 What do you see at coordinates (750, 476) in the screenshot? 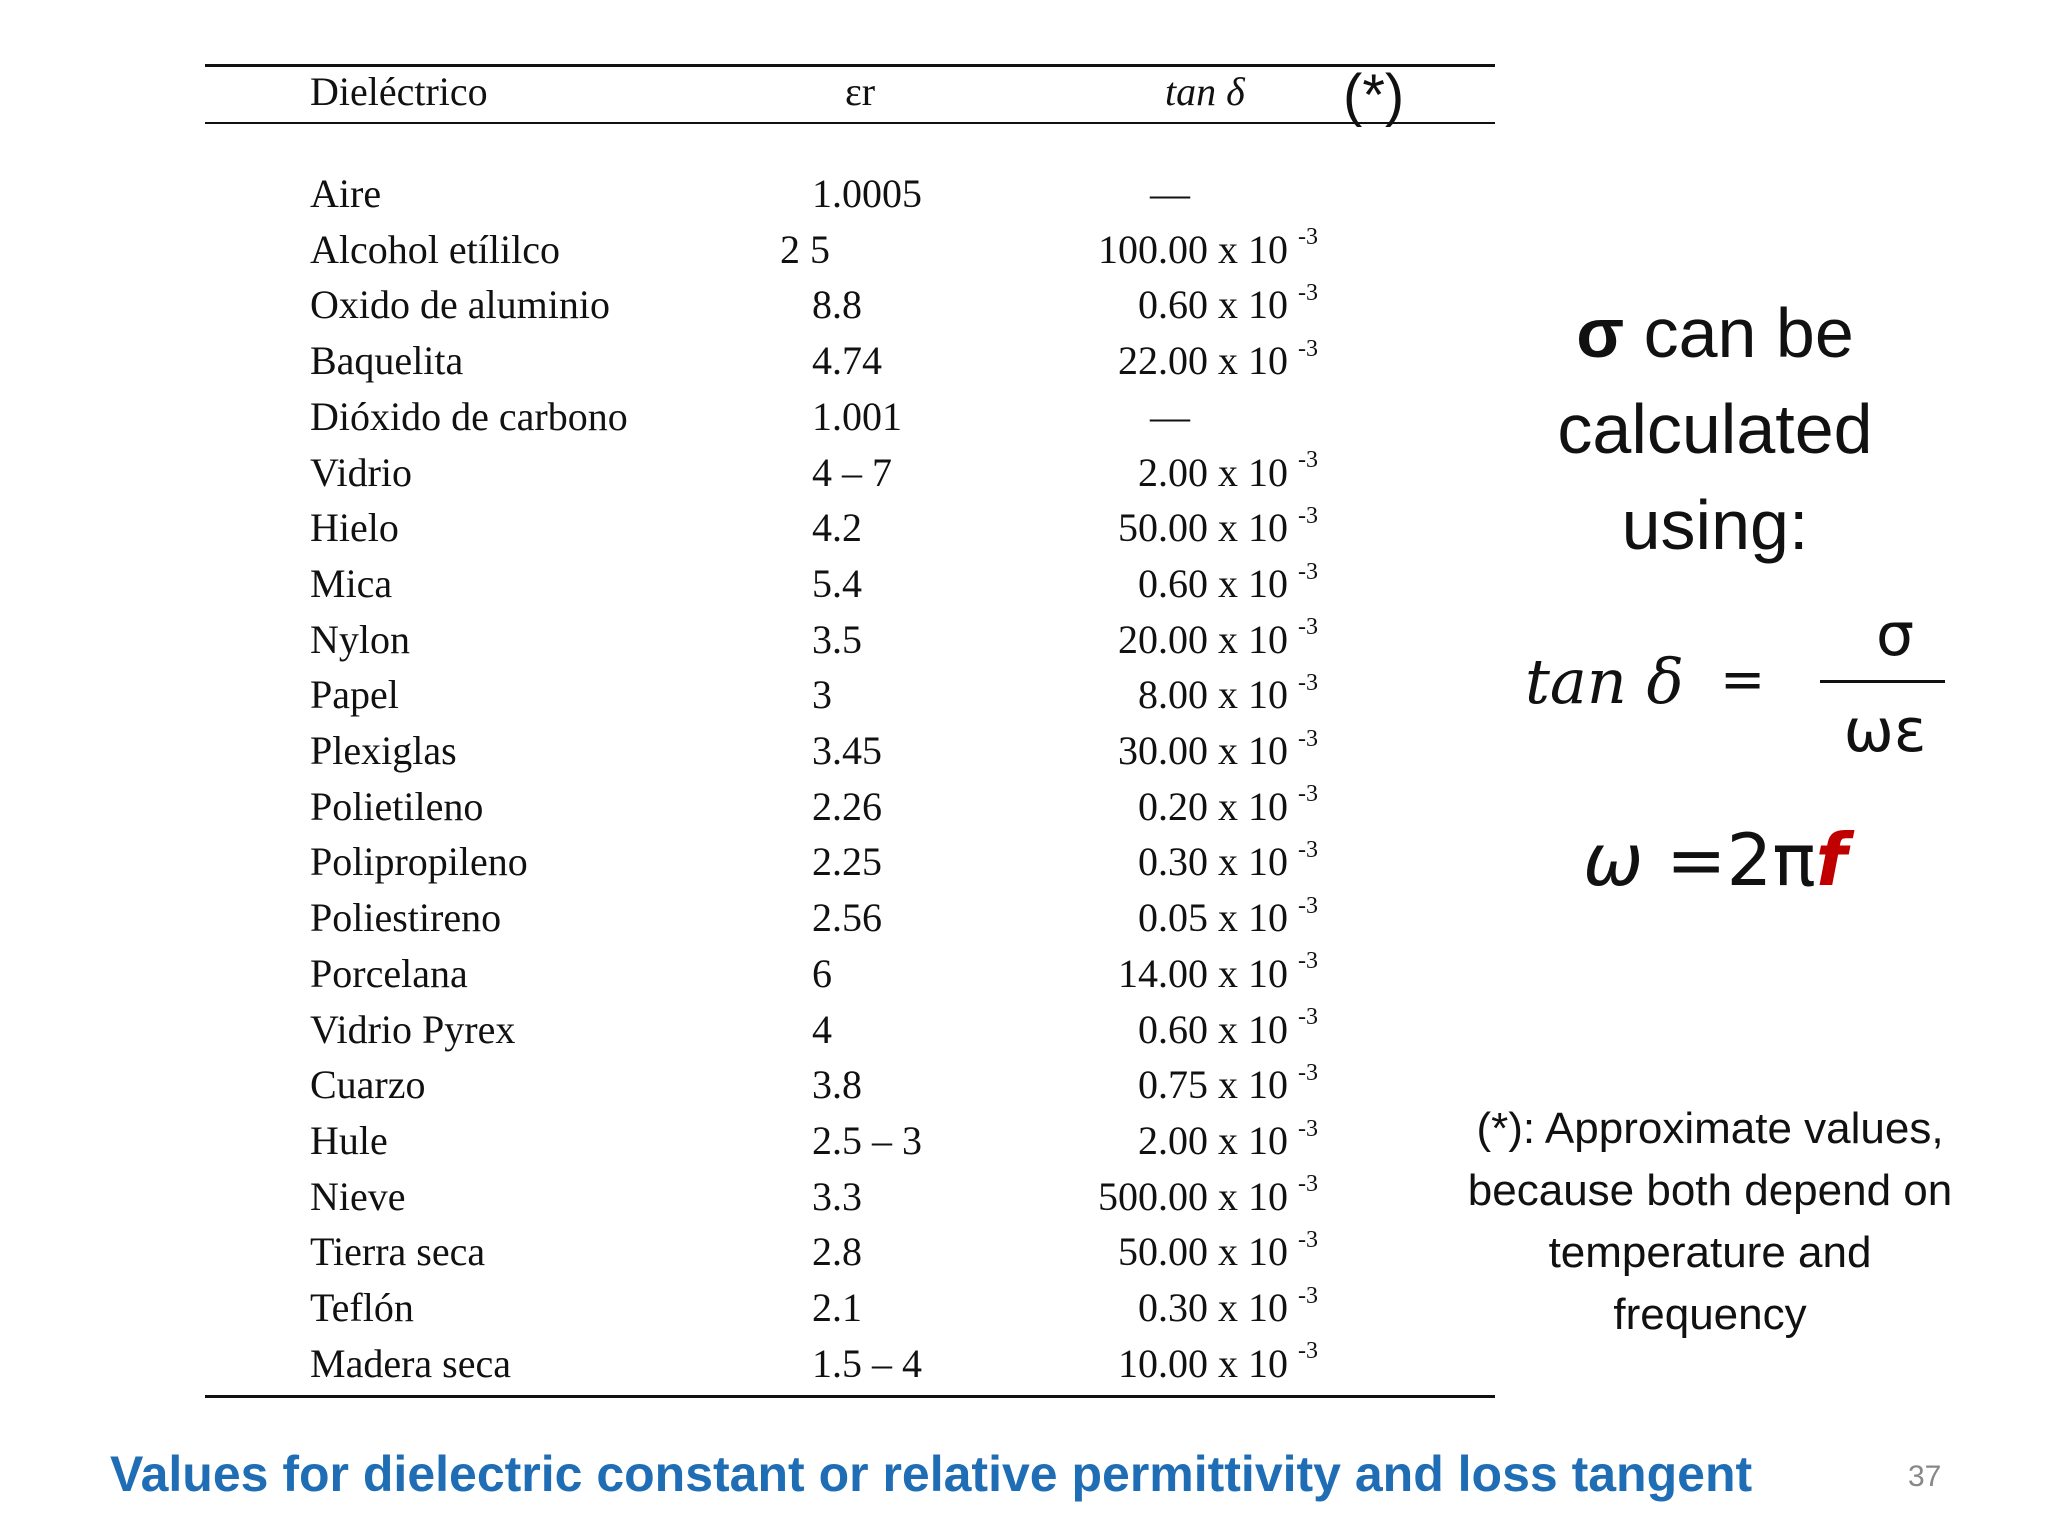
I see `table-row: Vidrio 4 – 7 2.00 x 10 -3` at bounding box center [750, 476].